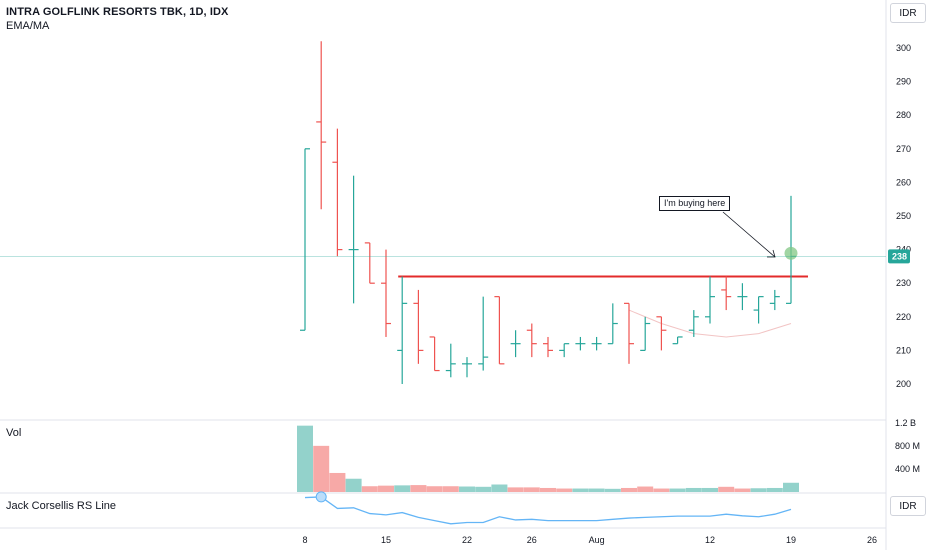 Image resolution: width=932 pixels, height=550 pixels. I want to click on volume-axis: 1.2 B 800 M 400 M, so click(907, 446).